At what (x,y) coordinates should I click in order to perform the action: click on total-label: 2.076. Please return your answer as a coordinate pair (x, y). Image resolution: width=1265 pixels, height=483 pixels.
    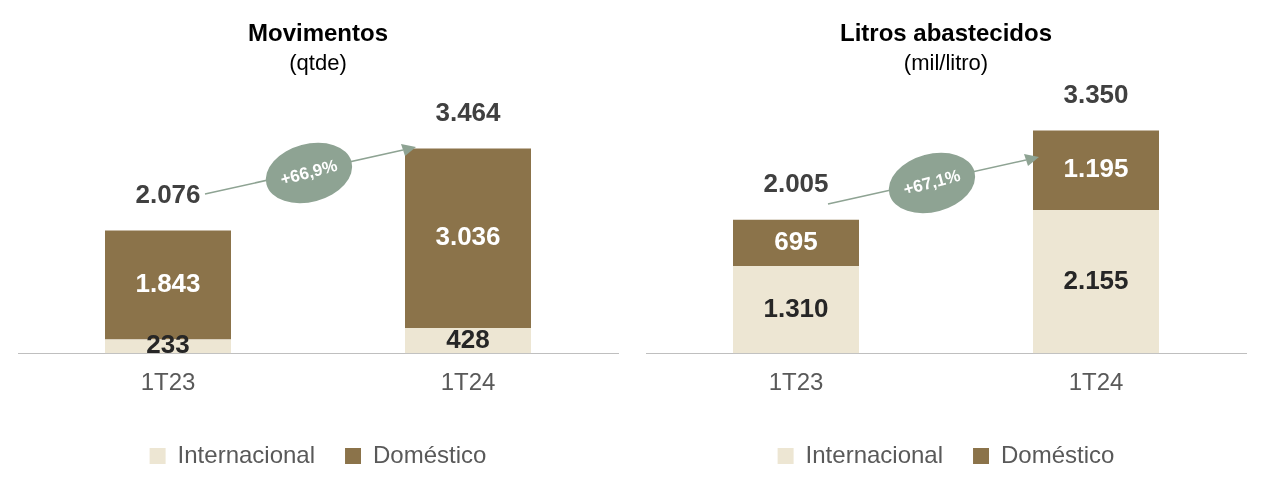
    Looking at the image, I should click on (168, 193).